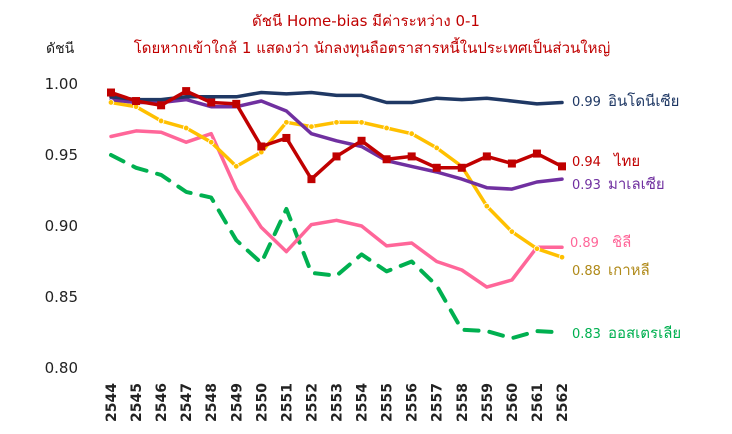 The image size is (732, 434). I want to click on chart-title: ดัชนี Home-bias มีค่าระหว่าง 0-1, so click(366, 21).